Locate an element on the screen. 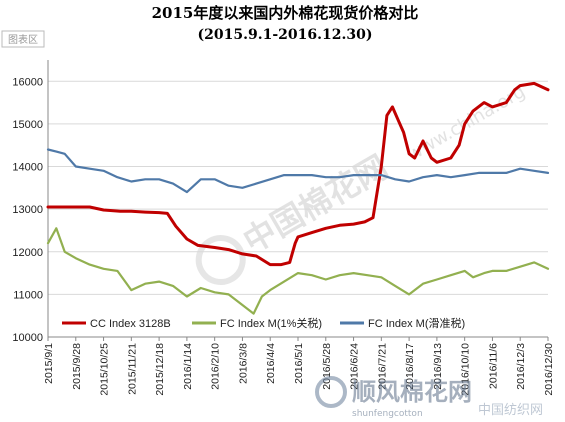  x-tick-label-2: 2015/10/25 is located at coordinates (105, 369).